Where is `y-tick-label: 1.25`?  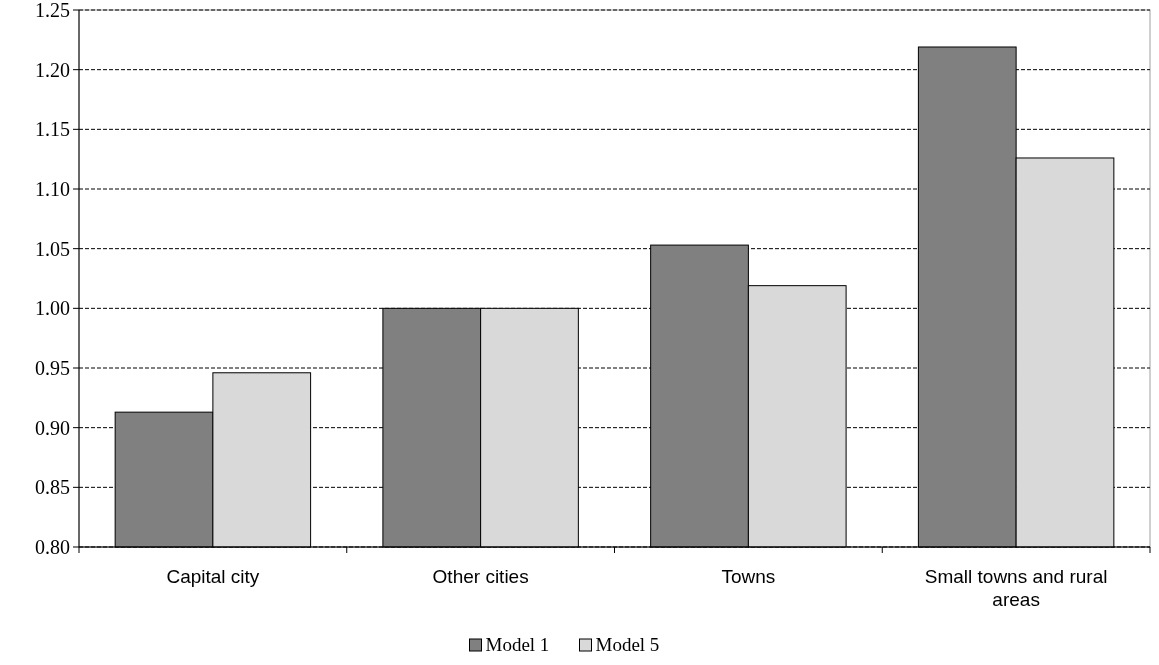 y-tick-label: 1.25 is located at coordinates (52, 10).